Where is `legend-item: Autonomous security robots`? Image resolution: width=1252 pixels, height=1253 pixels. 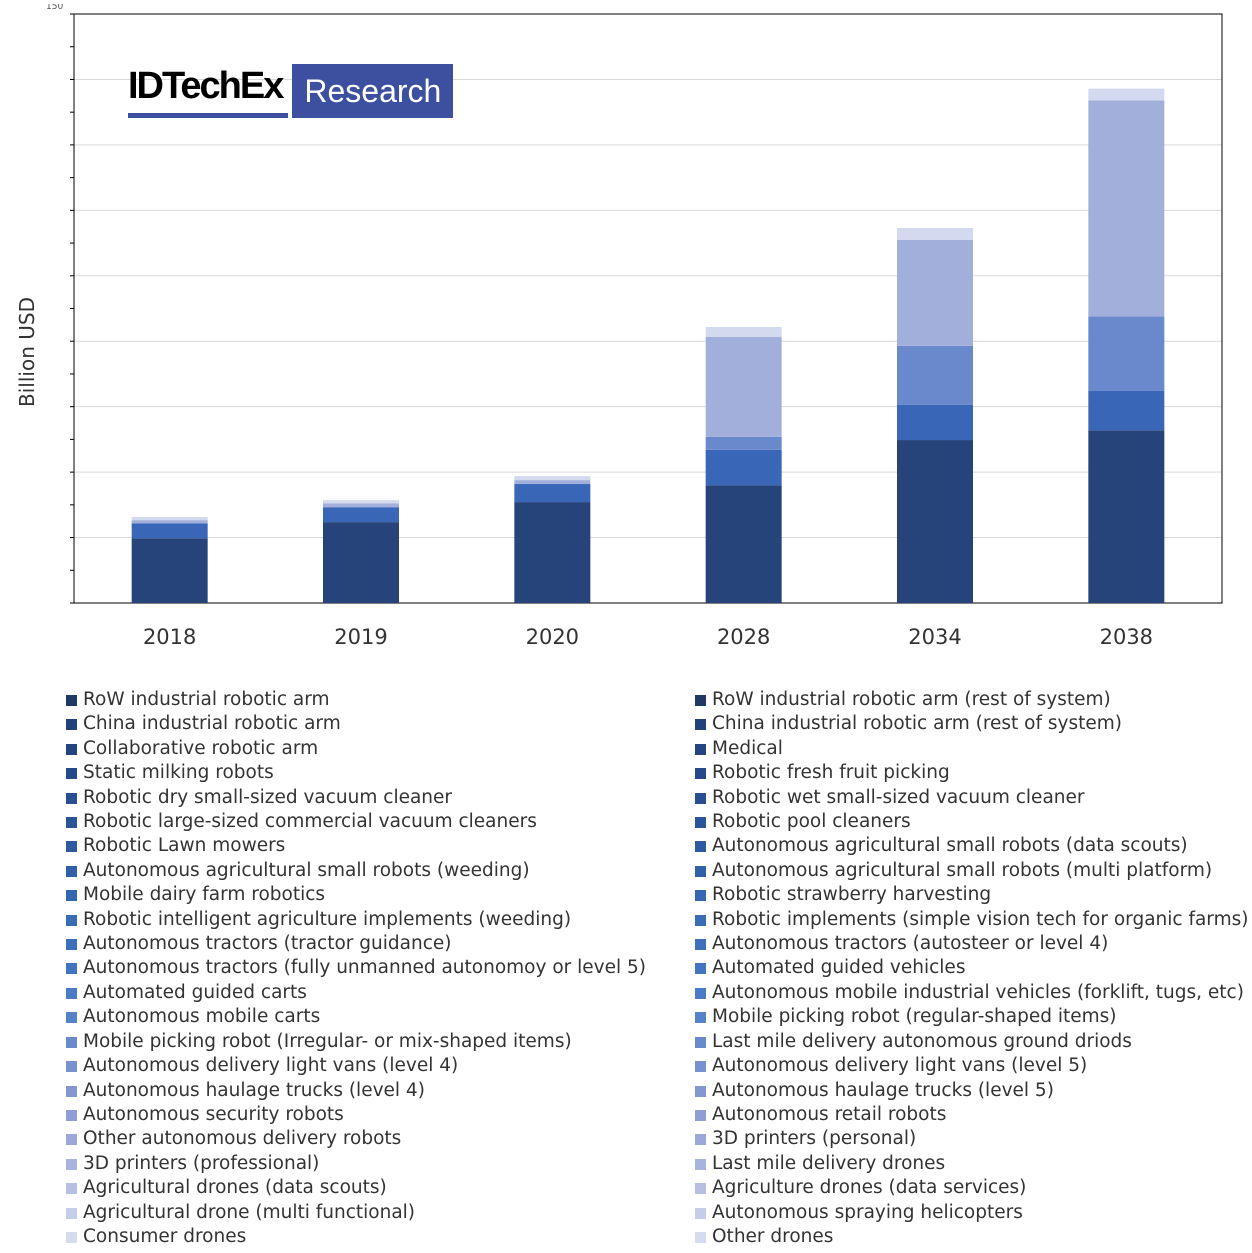 legend-item: Autonomous security robots is located at coordinates (356, 1115).